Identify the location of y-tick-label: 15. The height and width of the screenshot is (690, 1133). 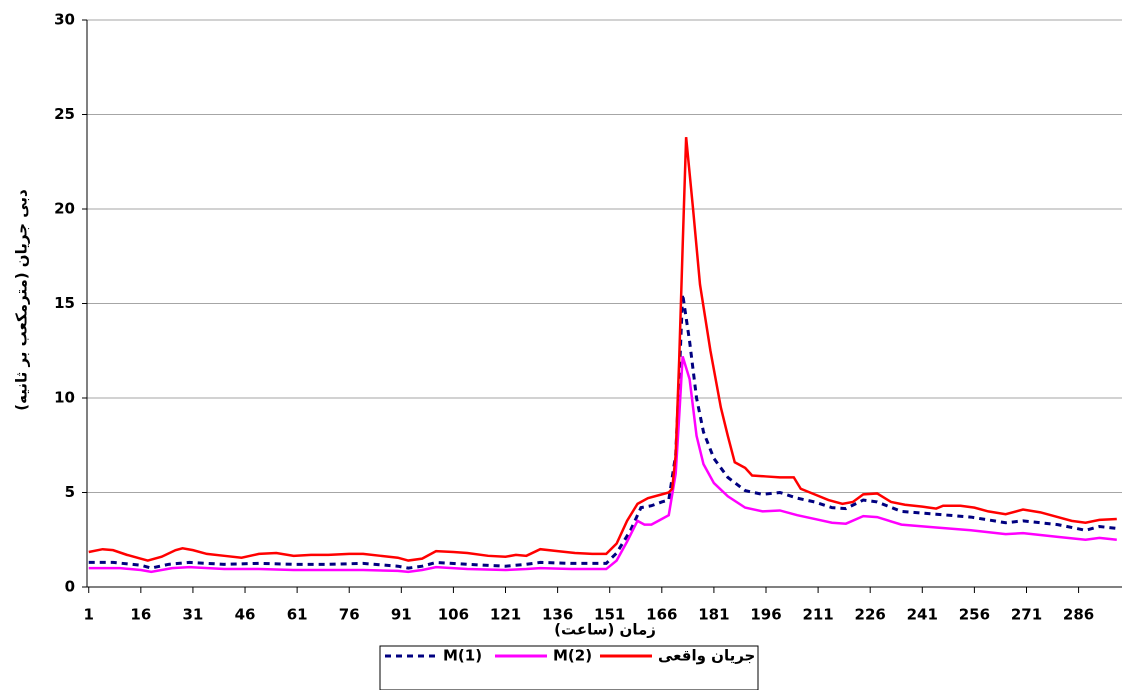
(64, 303).